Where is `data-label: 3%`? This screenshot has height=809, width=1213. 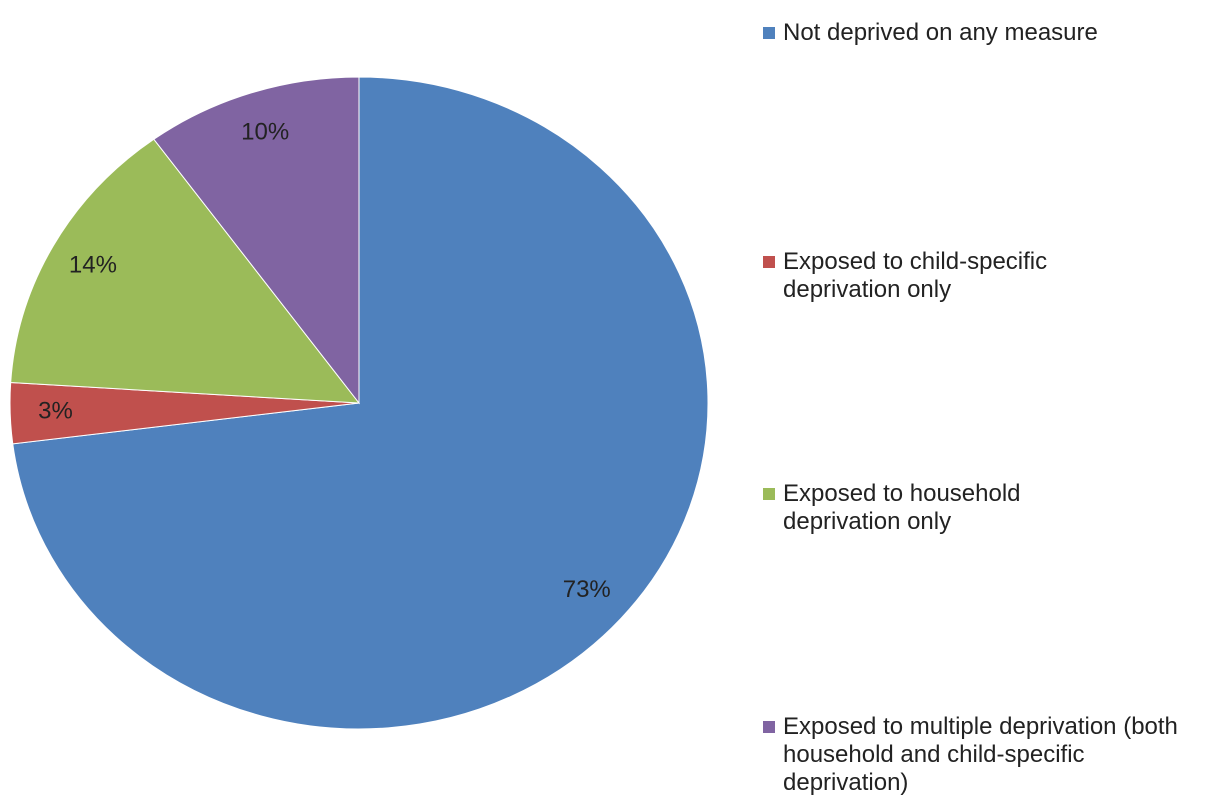
data-label: 3% is located at coordinates (55, 410).